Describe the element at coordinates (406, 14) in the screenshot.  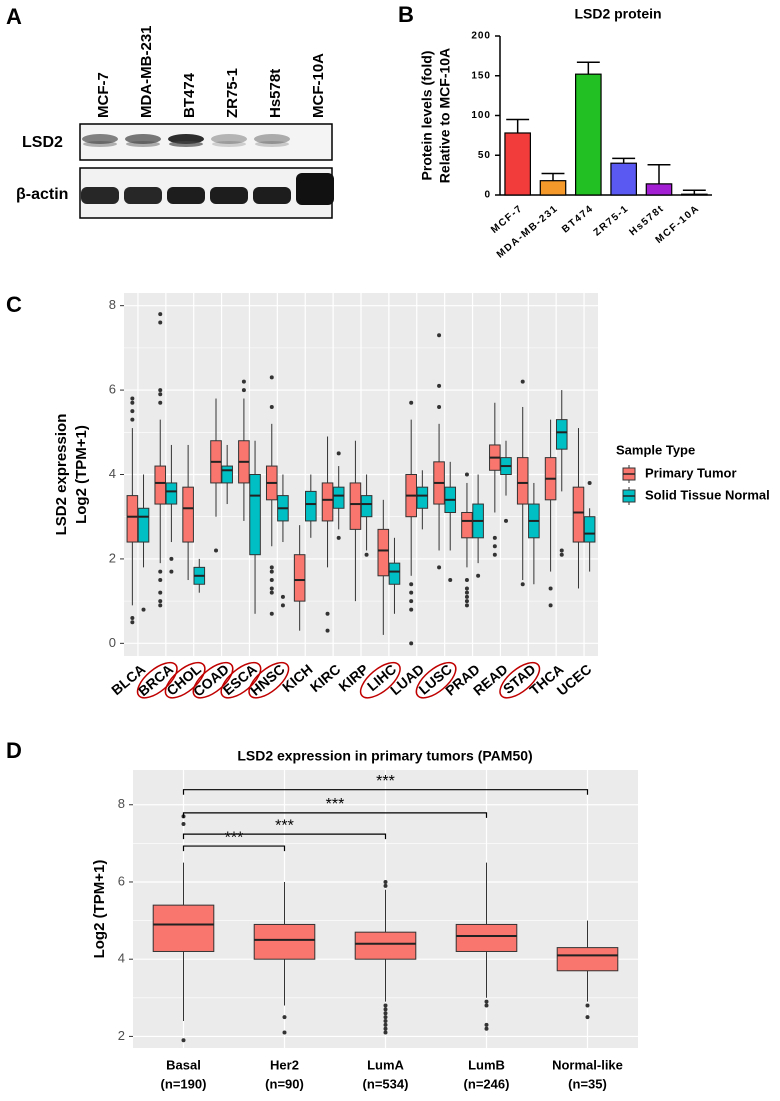
I see `panel-letter: B` at that location.